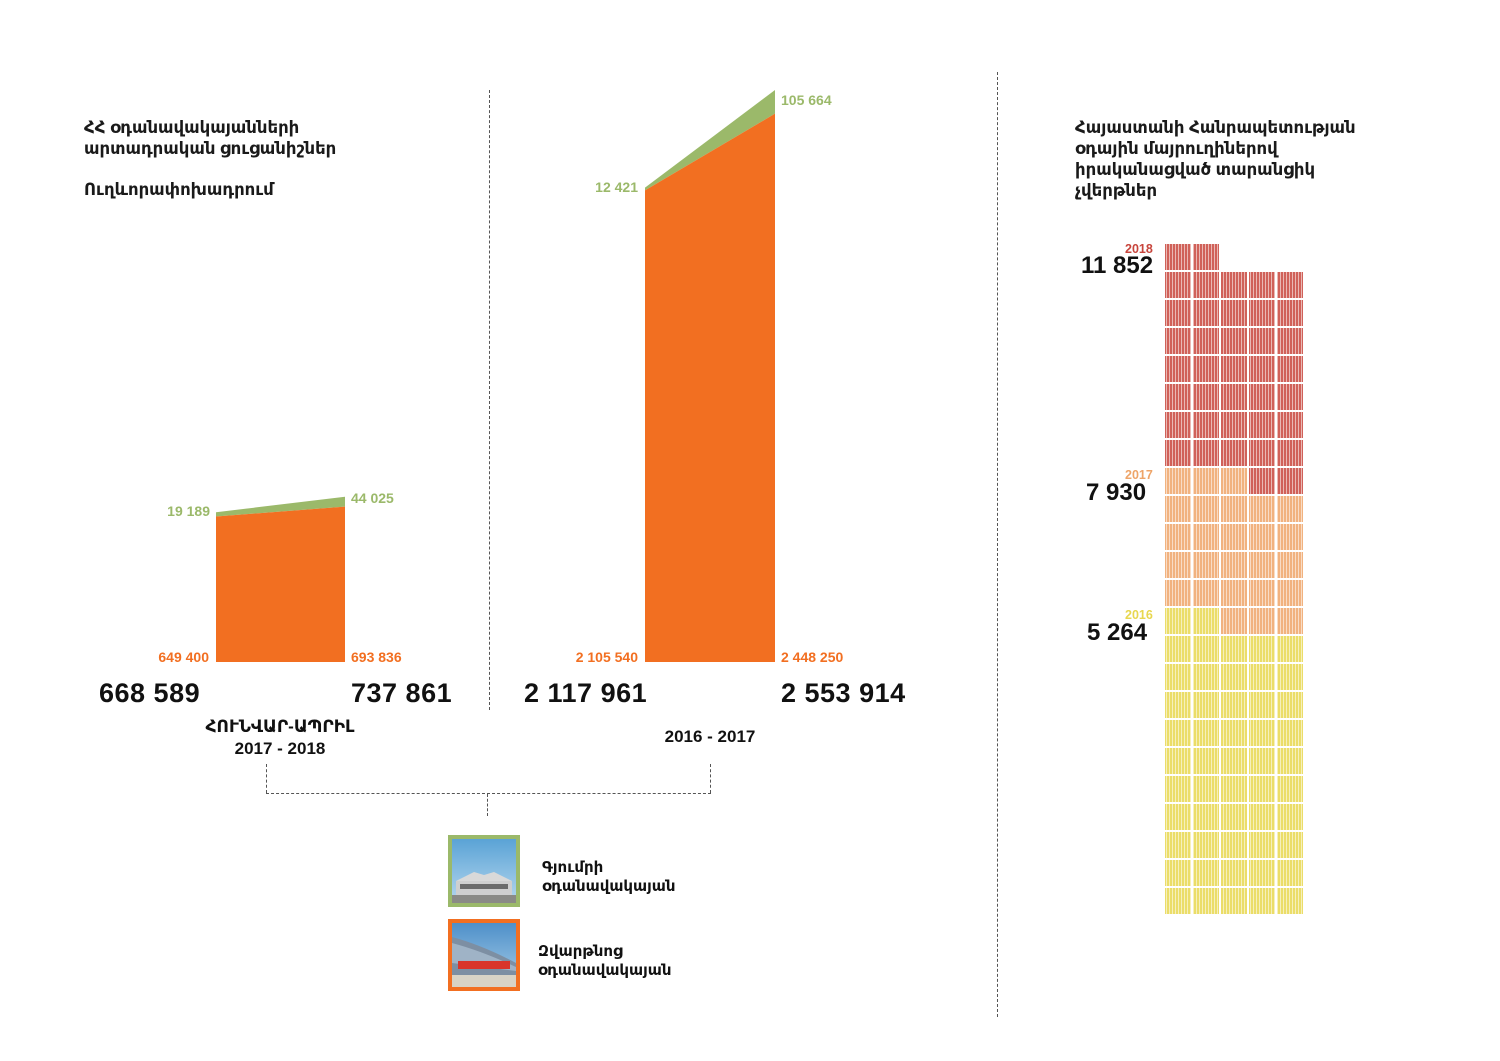  What do you see at coordinates (606, 657) in the screenshot?
I see `zvartnots-label-2016: 2 105 540` at bounding box center [606, 657].